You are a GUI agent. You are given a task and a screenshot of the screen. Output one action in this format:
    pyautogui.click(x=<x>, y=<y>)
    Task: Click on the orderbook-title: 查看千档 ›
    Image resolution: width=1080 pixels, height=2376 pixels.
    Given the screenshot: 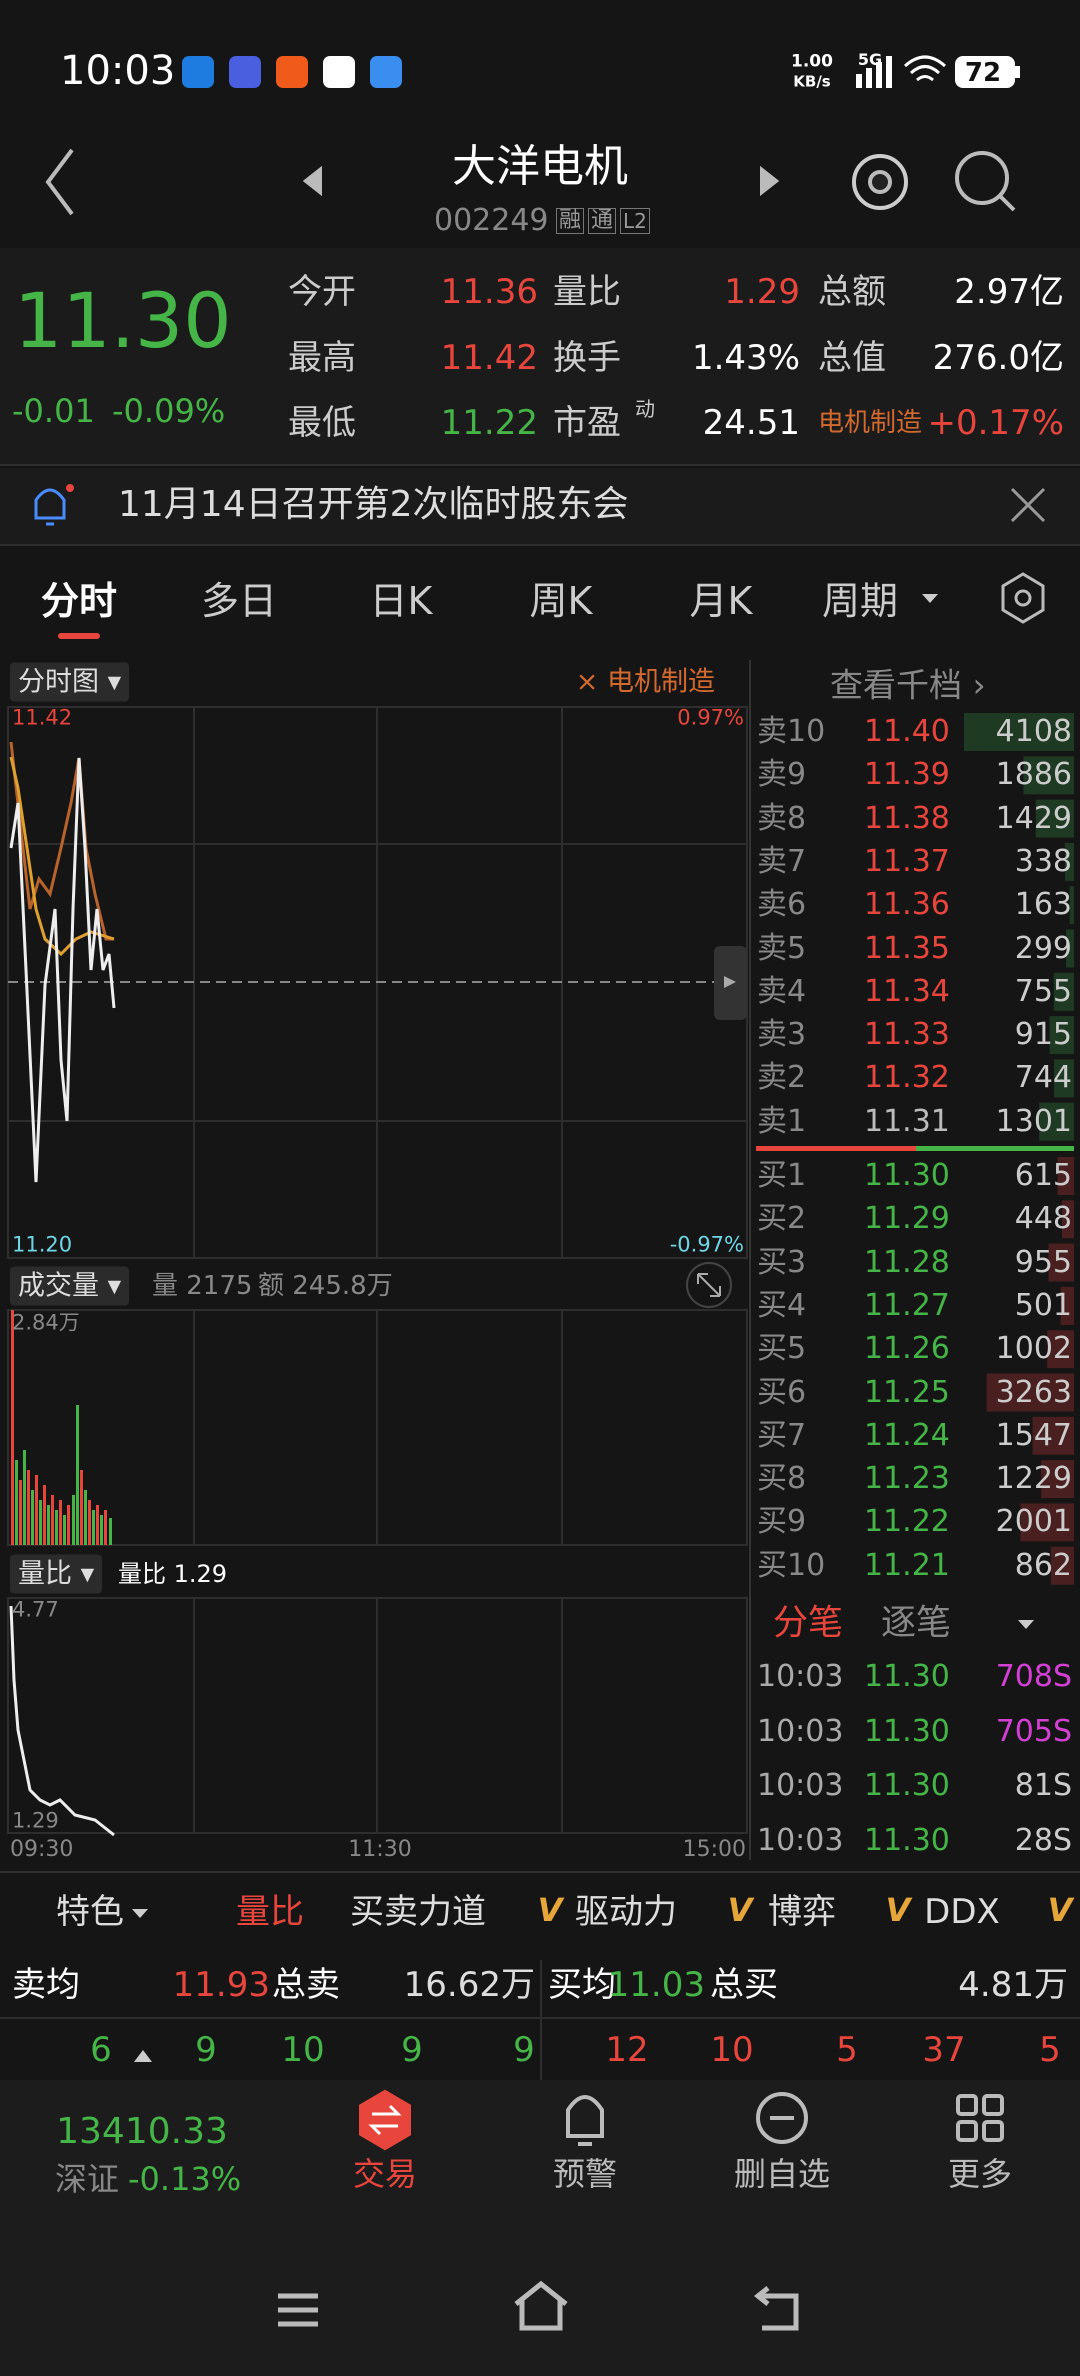 What is the action you would take?
    pyautogui.click(x=908, y=685)
    